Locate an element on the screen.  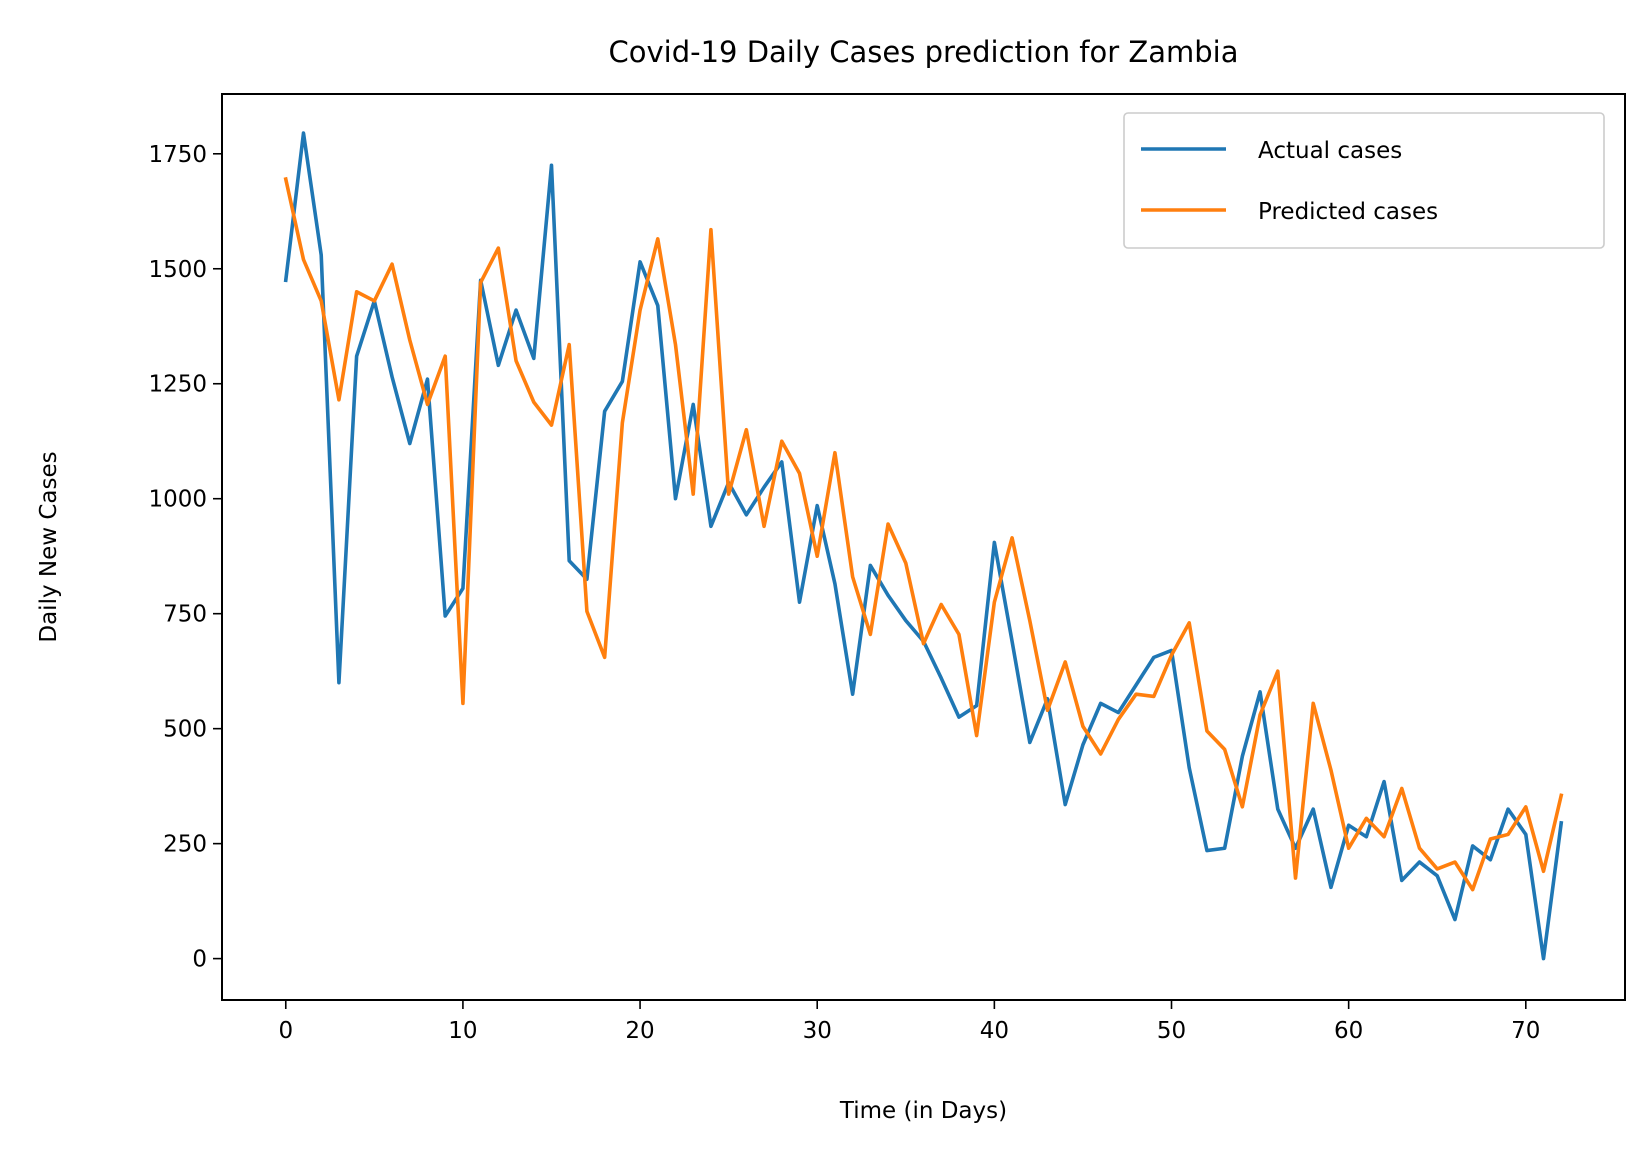
x-tick-label: 20 is located at coordinates (639, 1031).